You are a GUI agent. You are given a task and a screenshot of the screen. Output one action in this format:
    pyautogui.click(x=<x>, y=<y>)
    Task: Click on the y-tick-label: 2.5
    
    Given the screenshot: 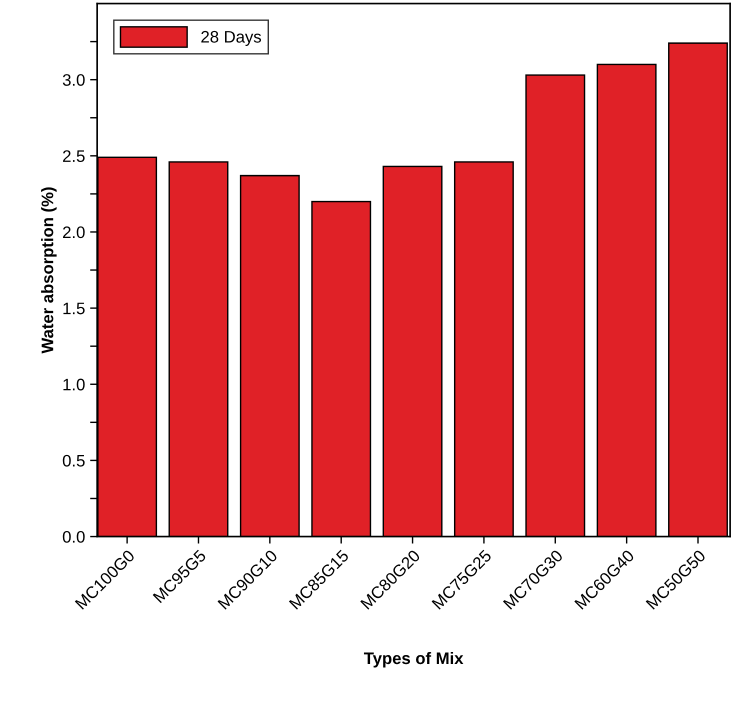 What is the action you would take?
    pyautogui.click(x=74, y=156)
    